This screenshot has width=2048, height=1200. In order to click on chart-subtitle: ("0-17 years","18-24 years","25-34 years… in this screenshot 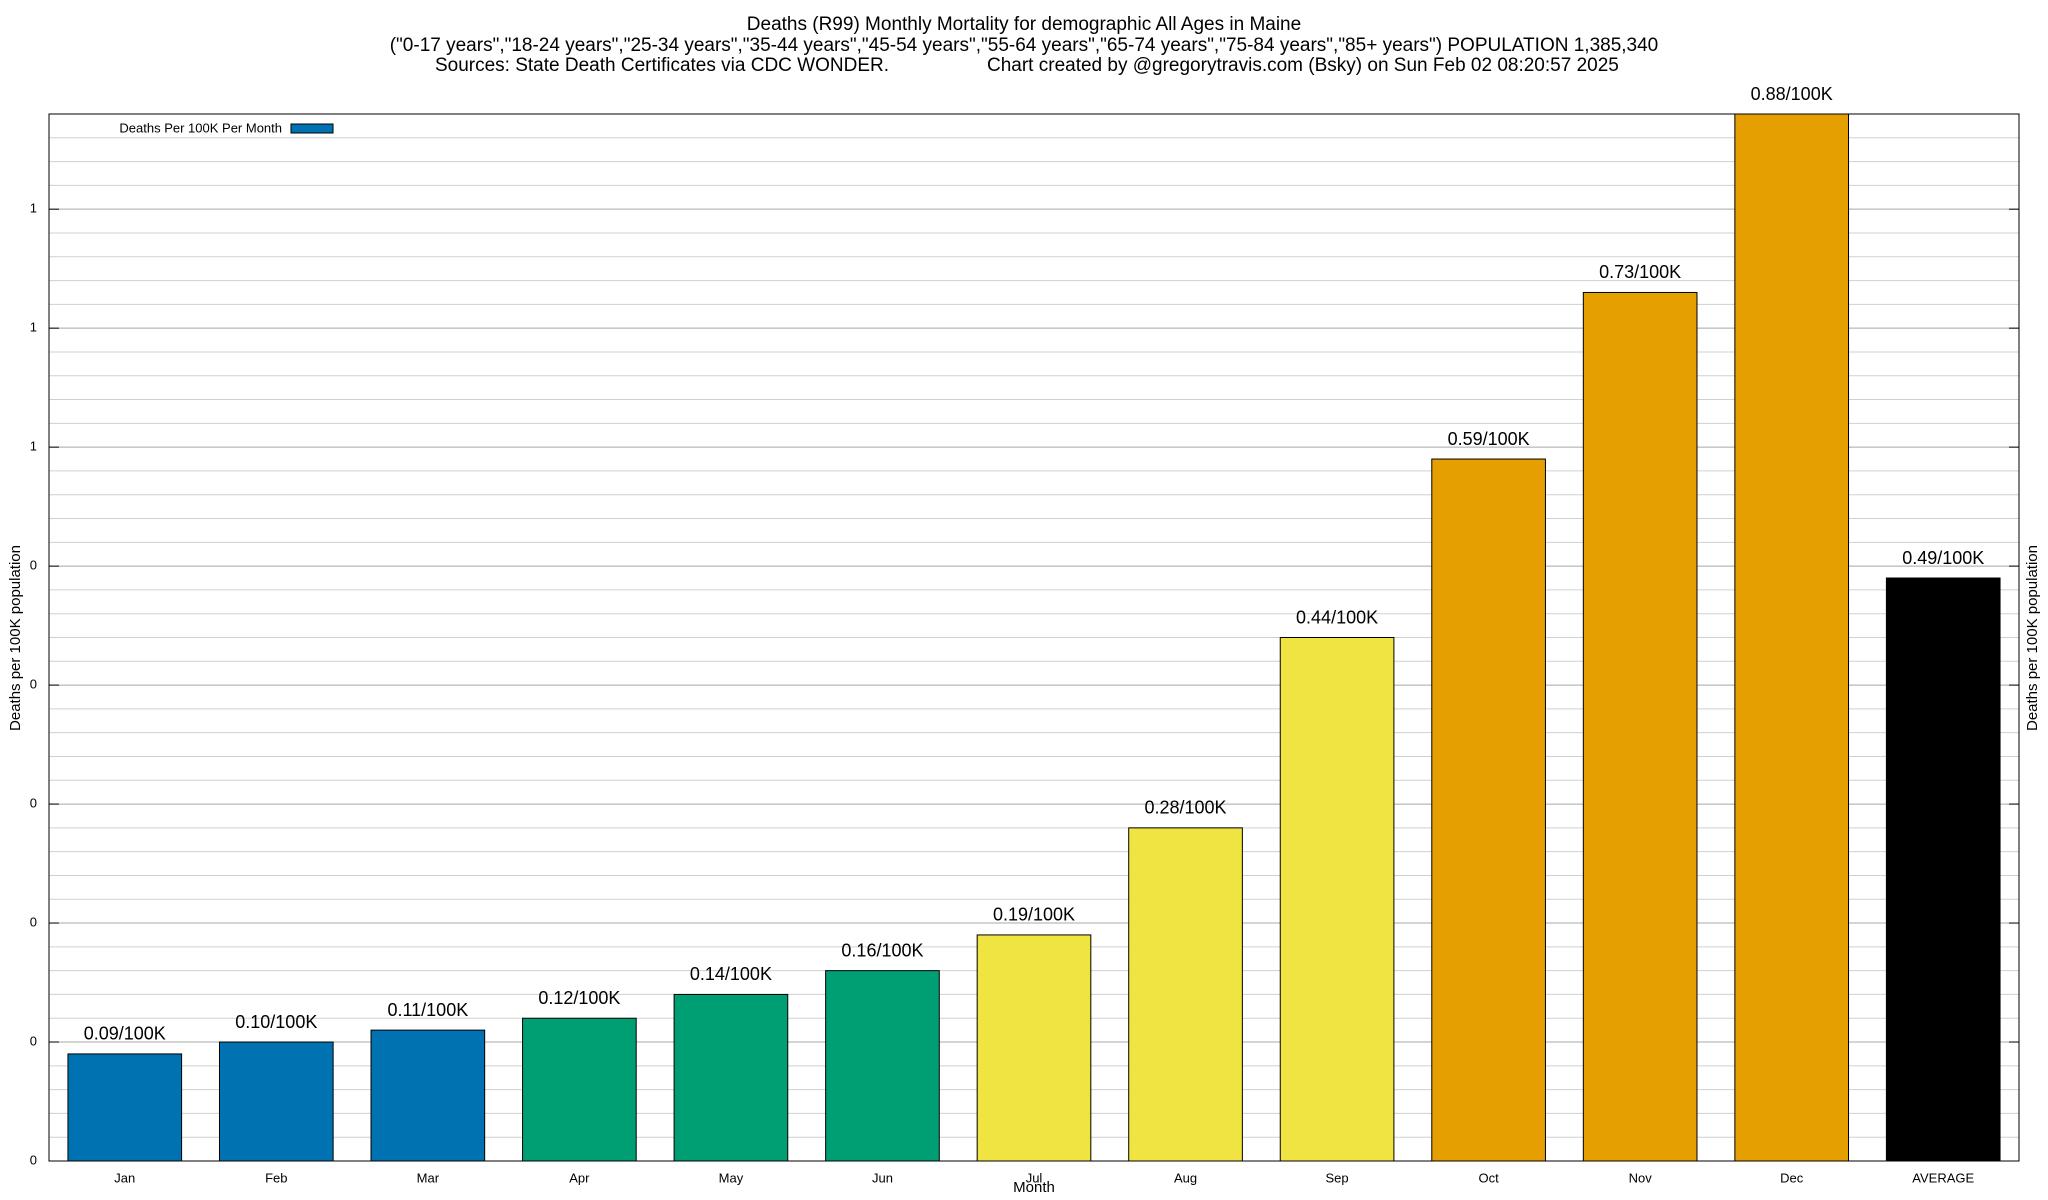, I will do `click(1024, 45)`.